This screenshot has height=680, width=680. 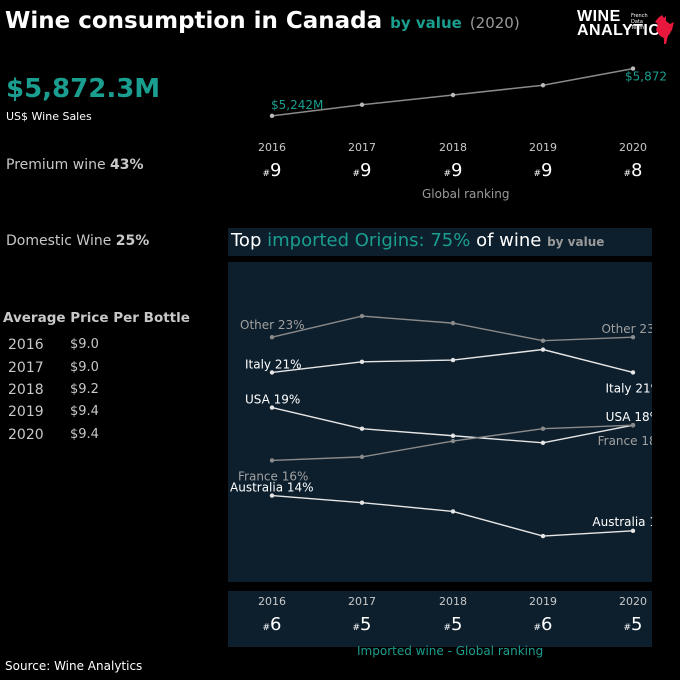 What do you see at coordinates (26, 412) in the screenshot?
I see `avg-price-year: 2019` at bounding box center [26, 412].